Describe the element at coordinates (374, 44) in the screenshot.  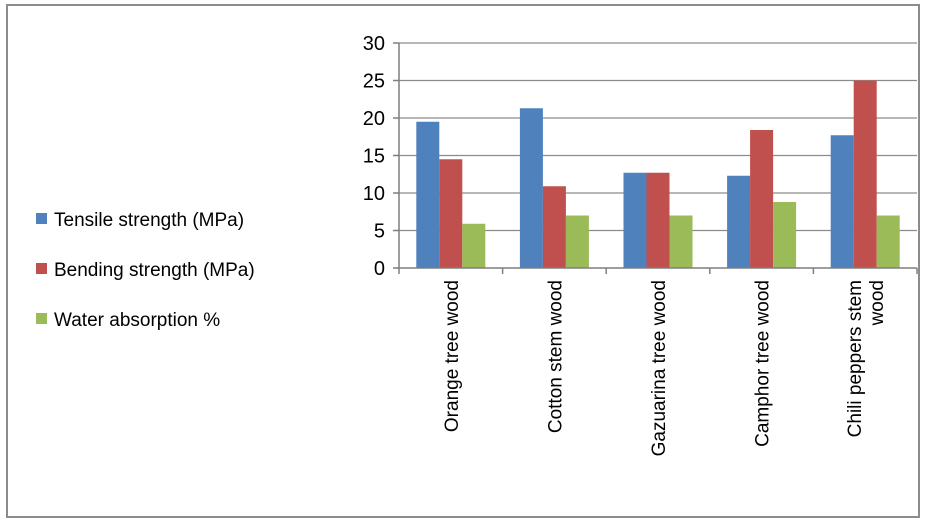
I see `y-tick-label: 30` at that location.